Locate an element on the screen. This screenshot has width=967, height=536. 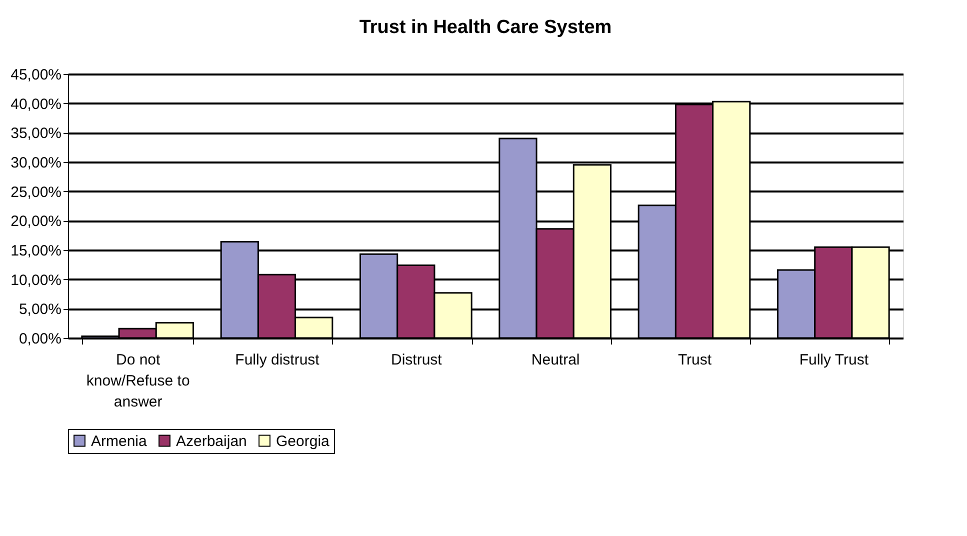
x-tick-label: Fully Trust is located at coordinates (834, 360).